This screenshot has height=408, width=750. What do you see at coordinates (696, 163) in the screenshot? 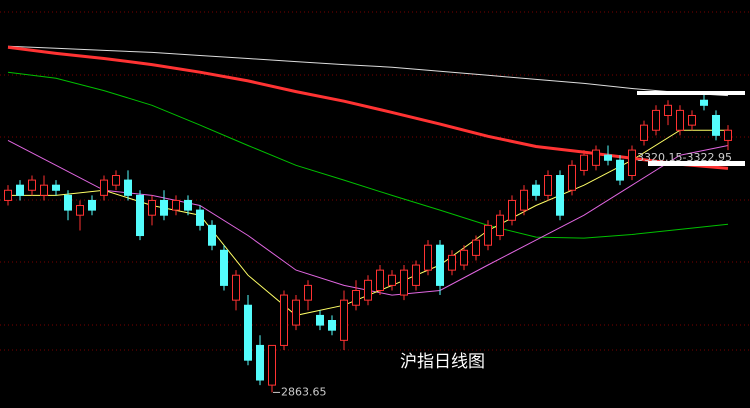
I see `support-bar` at bounding box center [696, 163].